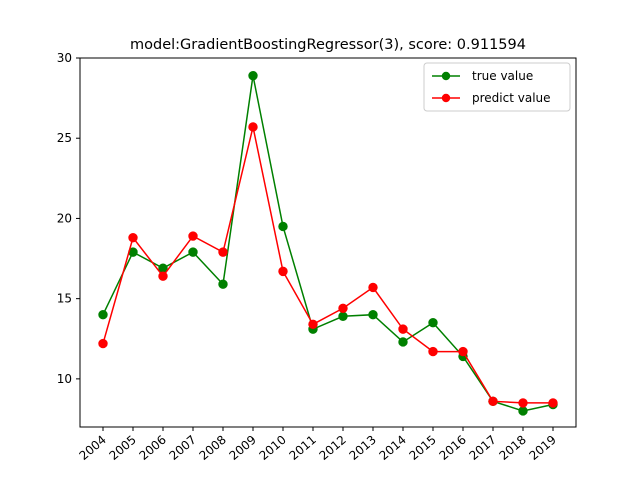  What do you see at coordinates (423, 448) in the screenshot?
I see `x-tick-label: 2015` at bounding box center [423, 448].